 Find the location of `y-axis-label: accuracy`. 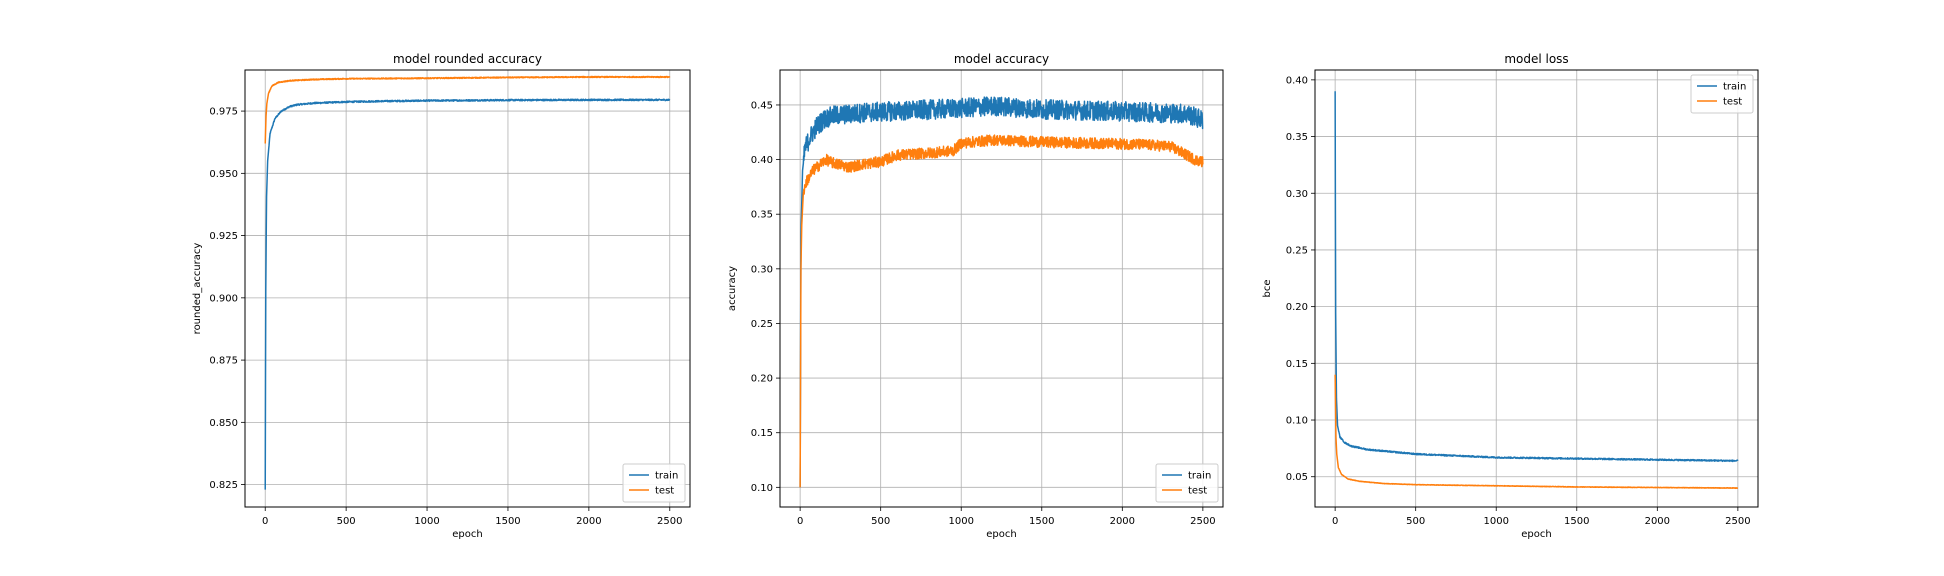

y-axis-label: accuracy is located at coordinates (732, 288).